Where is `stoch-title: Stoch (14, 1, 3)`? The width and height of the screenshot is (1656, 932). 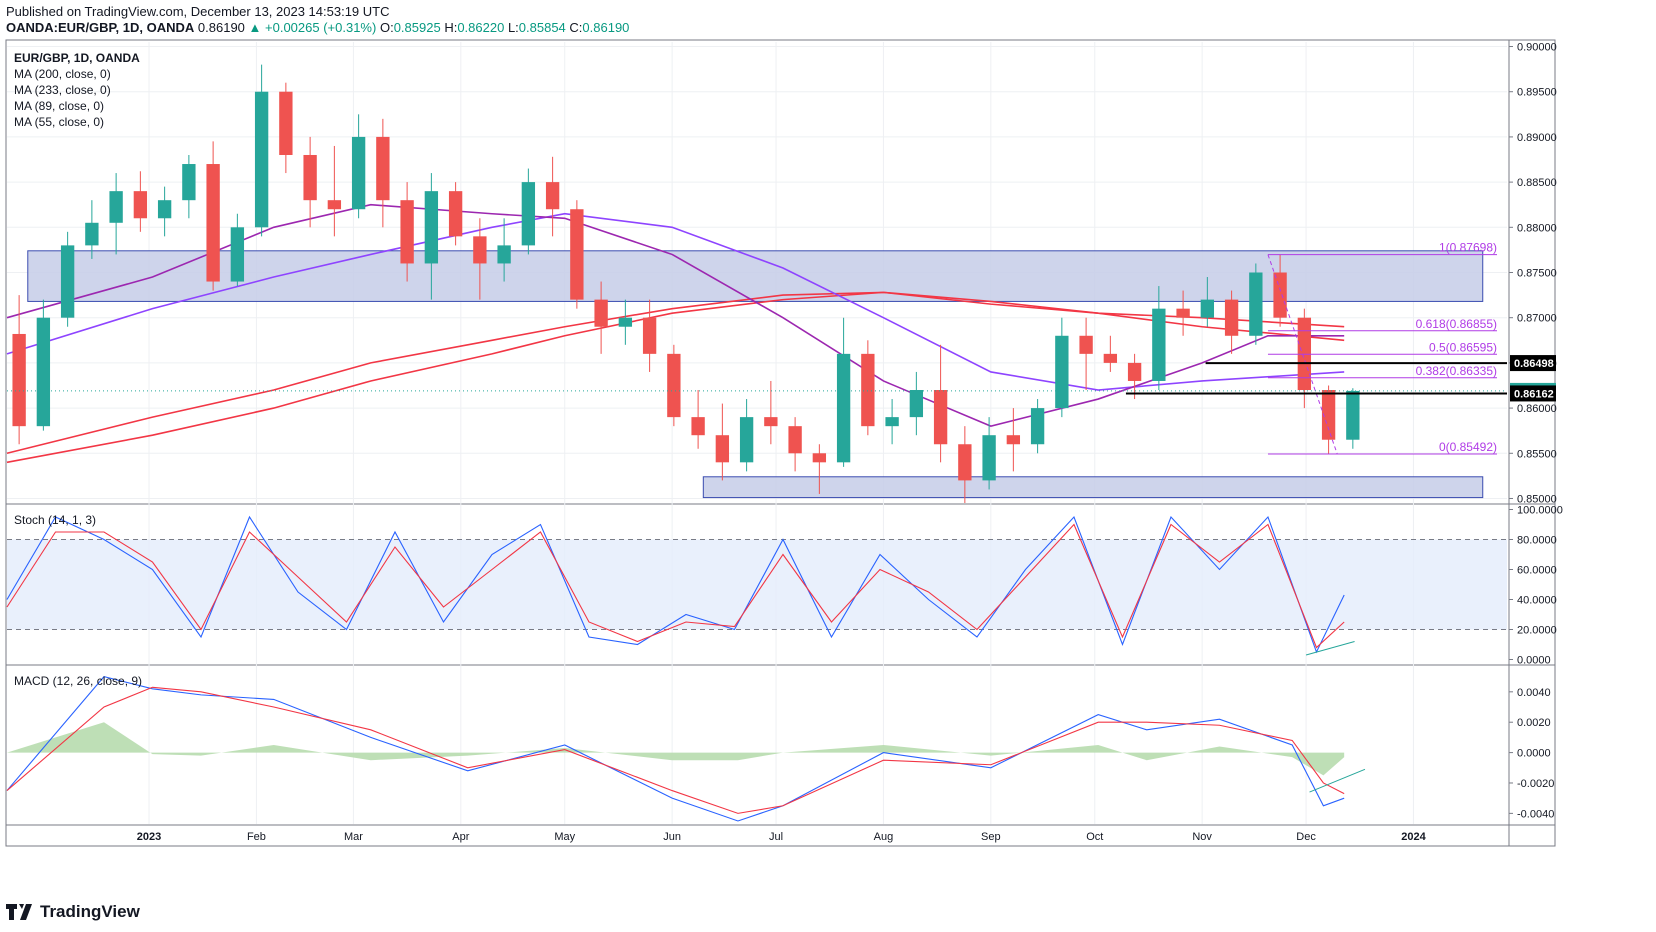 stoch-title: Stoch (14, 1, 3) is located at coordinates (55, 520).